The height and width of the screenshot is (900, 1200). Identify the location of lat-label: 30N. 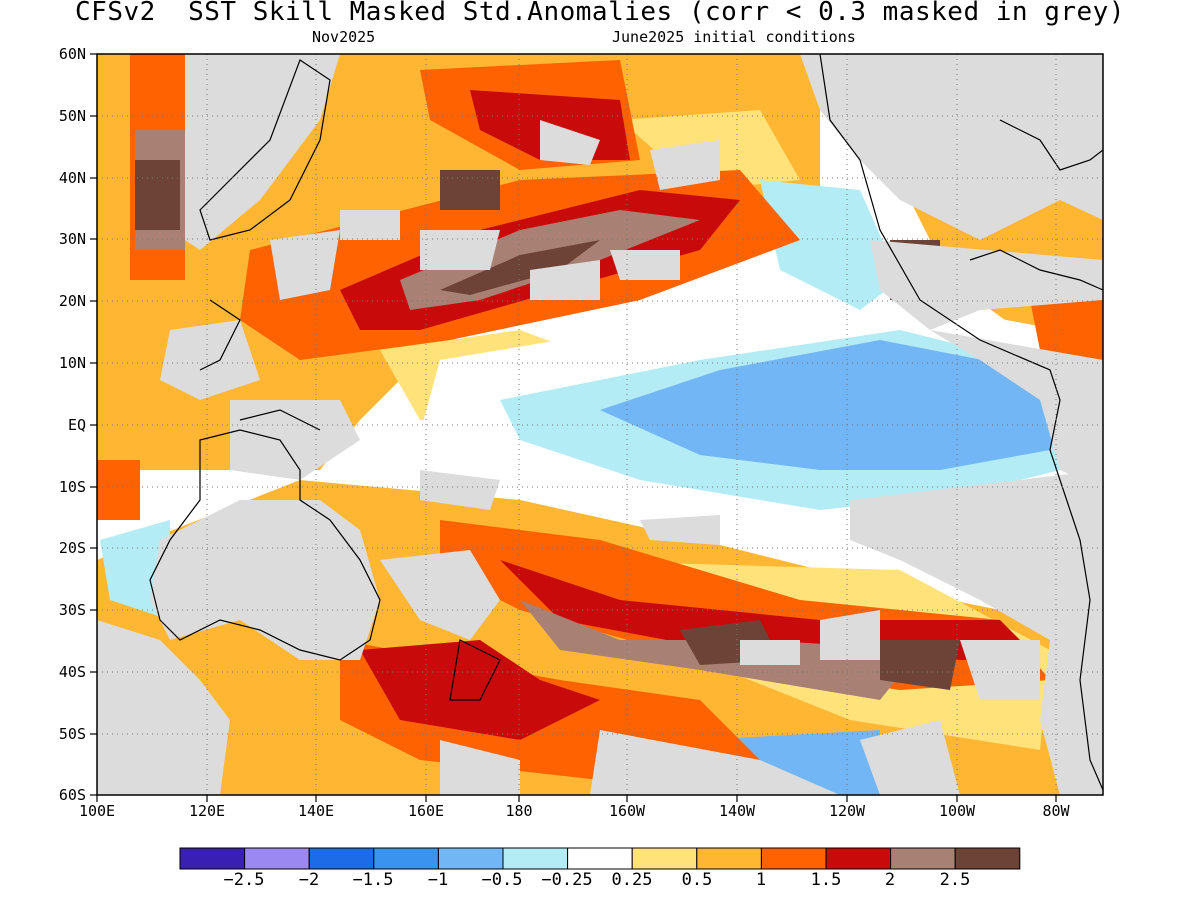
(72, 239).